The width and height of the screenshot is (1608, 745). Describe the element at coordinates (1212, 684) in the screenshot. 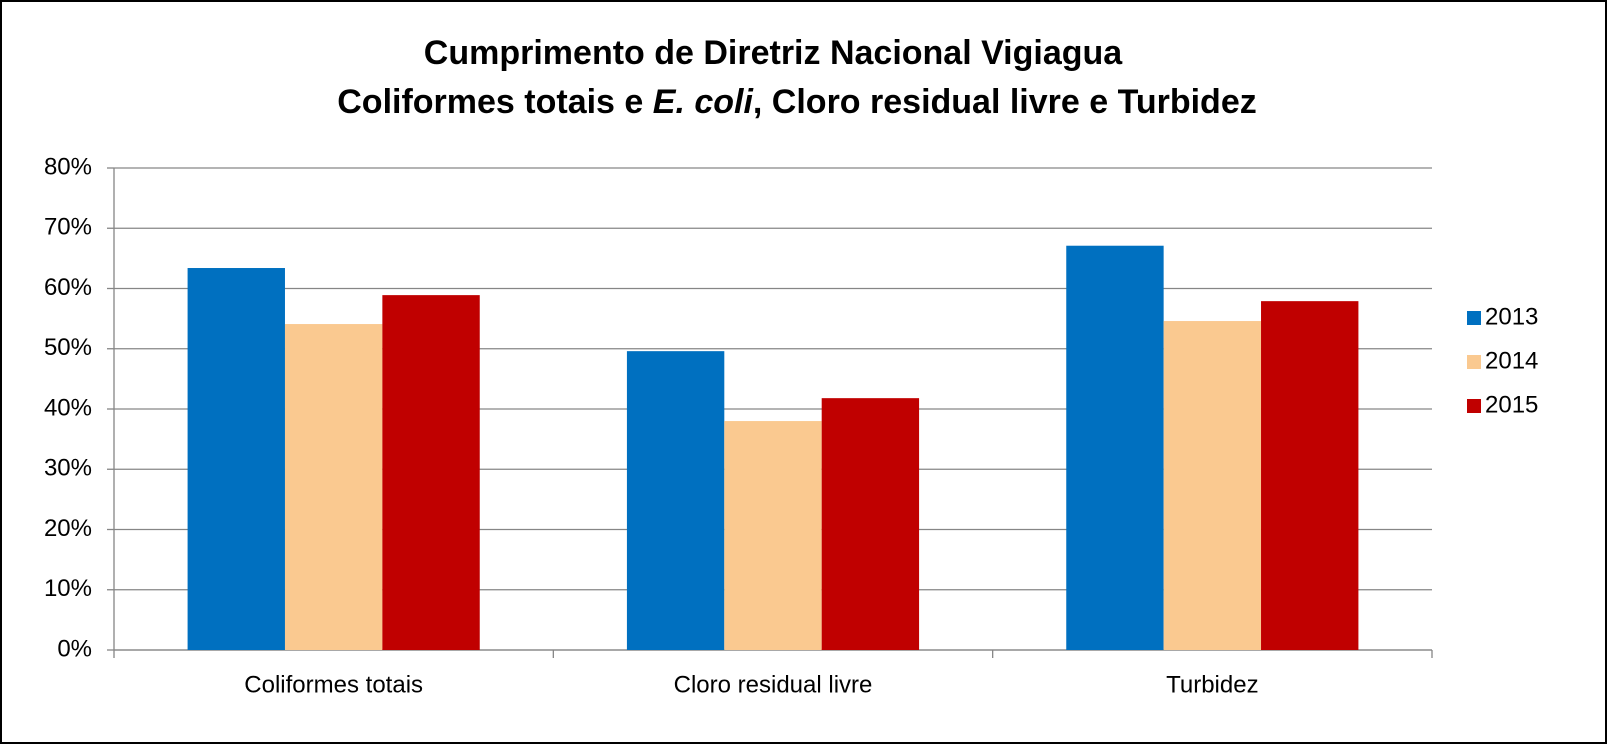

I see `x-tick-label: Turbidez` at that location.